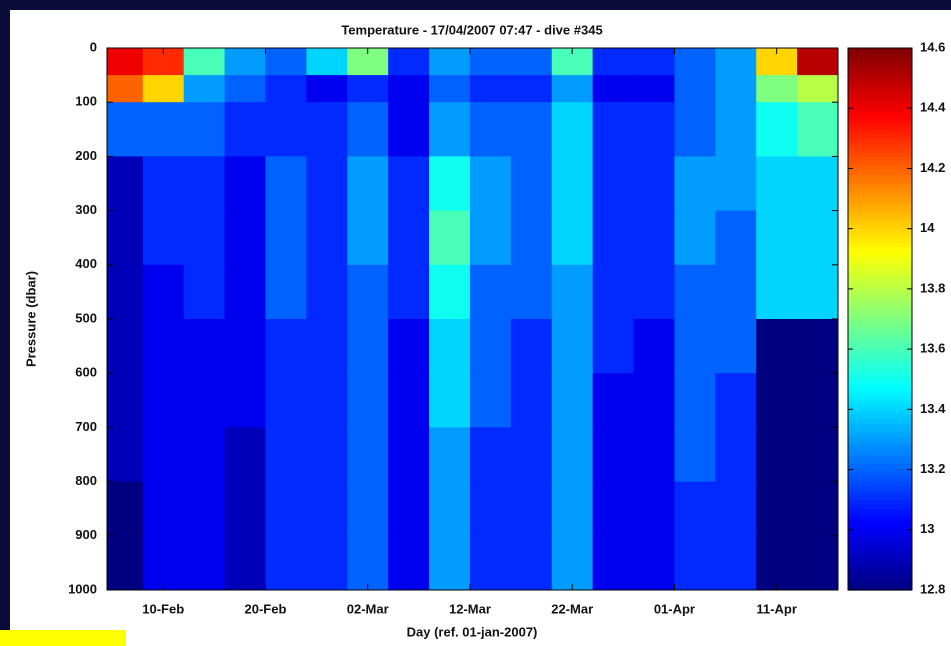 This screenshot has width=951, height=646. Describe the element at coordinates (63, 638) in the screenshot. I see `corner-tag` at that location.